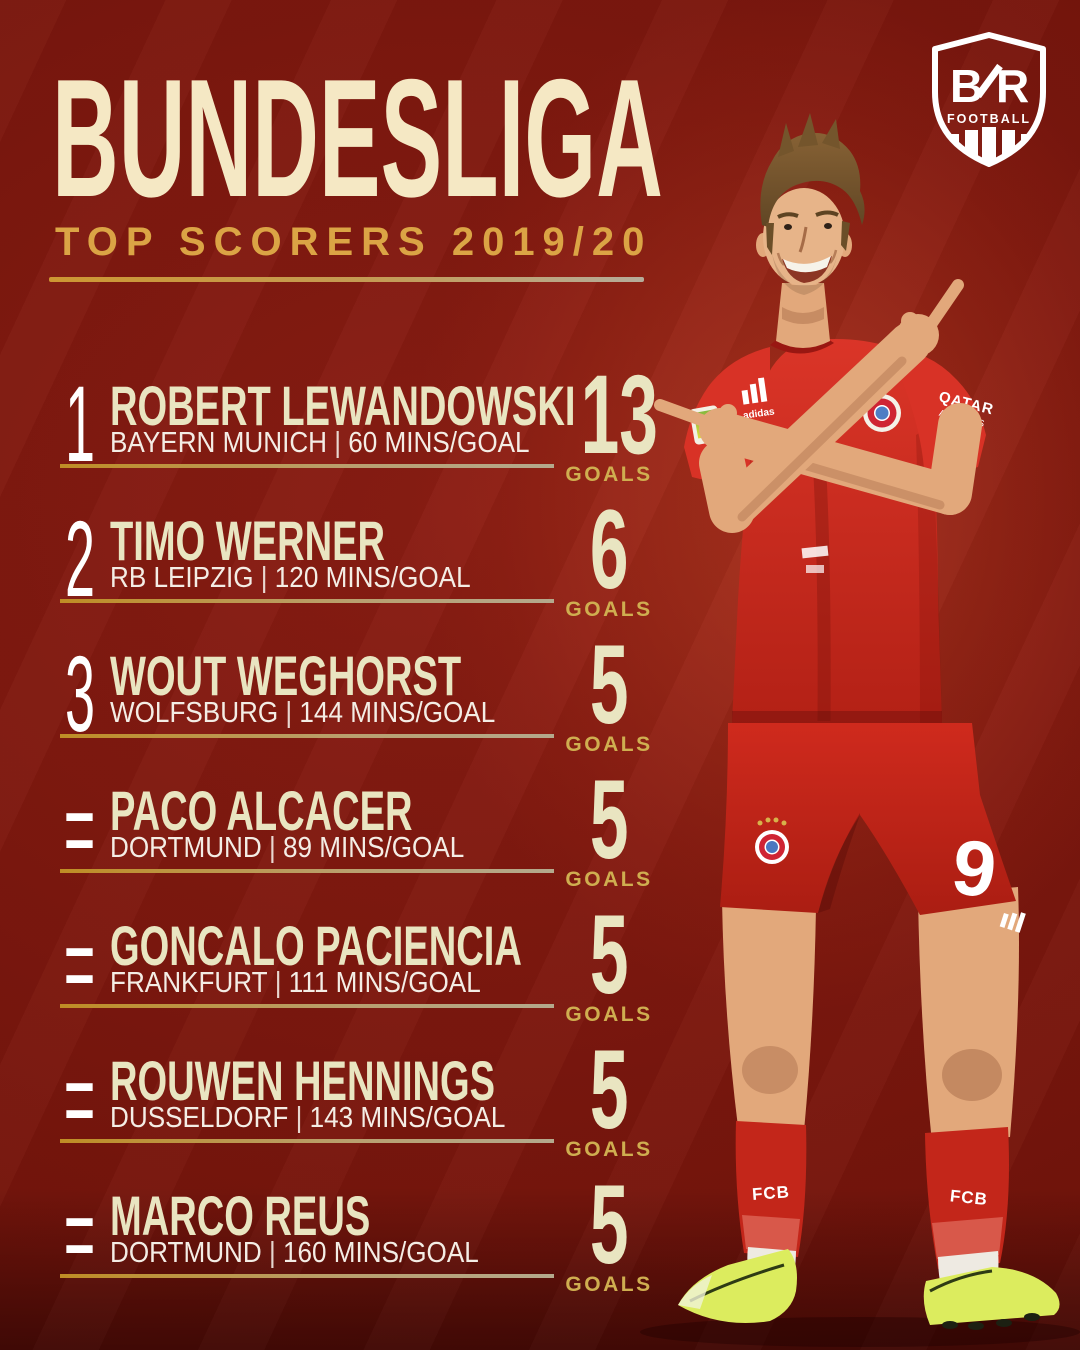  I want to click on logo-b: B, so click(966, 86).